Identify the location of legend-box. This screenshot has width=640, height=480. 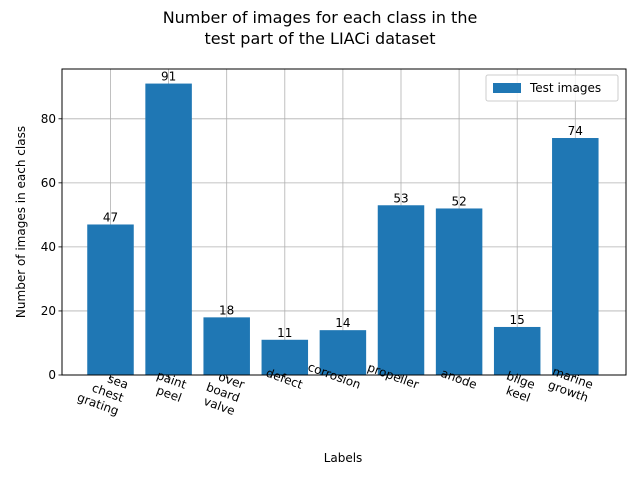
(552, 88).